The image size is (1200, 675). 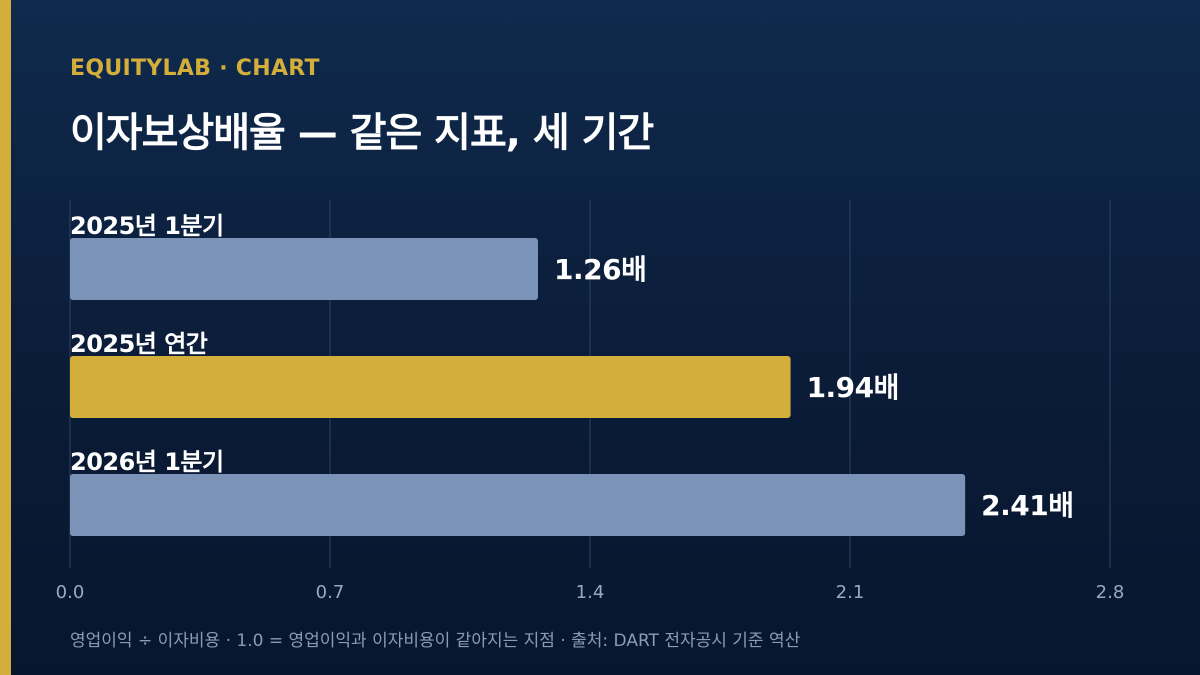 What do you see at coordinates (362, 133) in the screenshot?
I see `chart-title: 이자보상배율 — 같은 지표, 세 기간` at bounding box center [362, 133].